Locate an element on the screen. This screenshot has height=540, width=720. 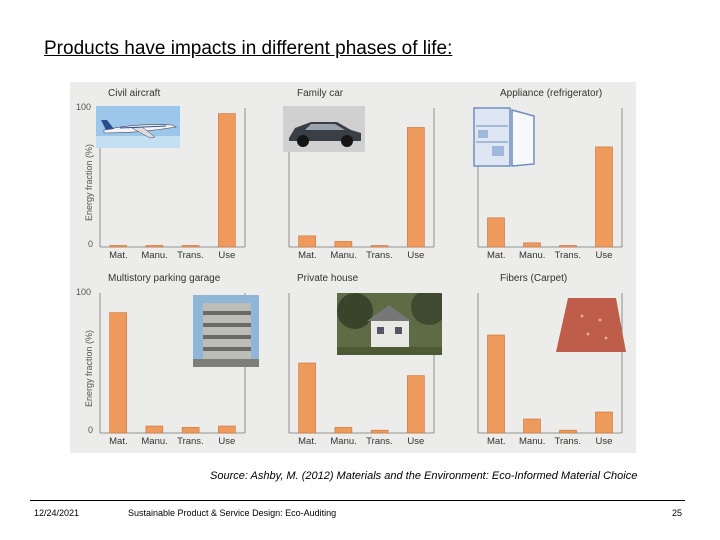
chart-title: Family car is located at coordinates (320, 93).